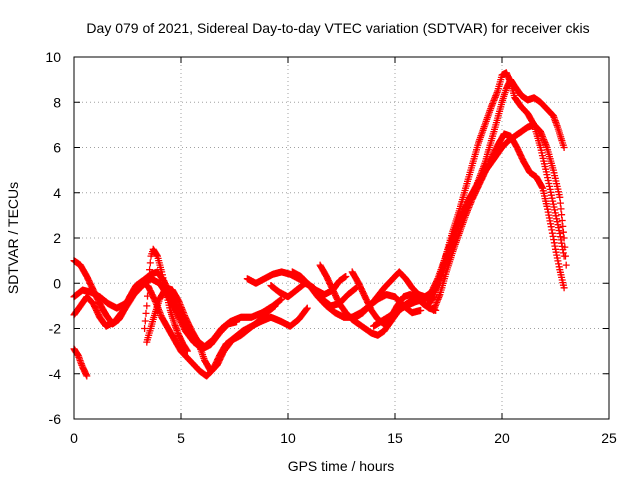 This screenshot has width=640, height=480. I want to click on y-tick-label-7: 8, so click(57, 102).